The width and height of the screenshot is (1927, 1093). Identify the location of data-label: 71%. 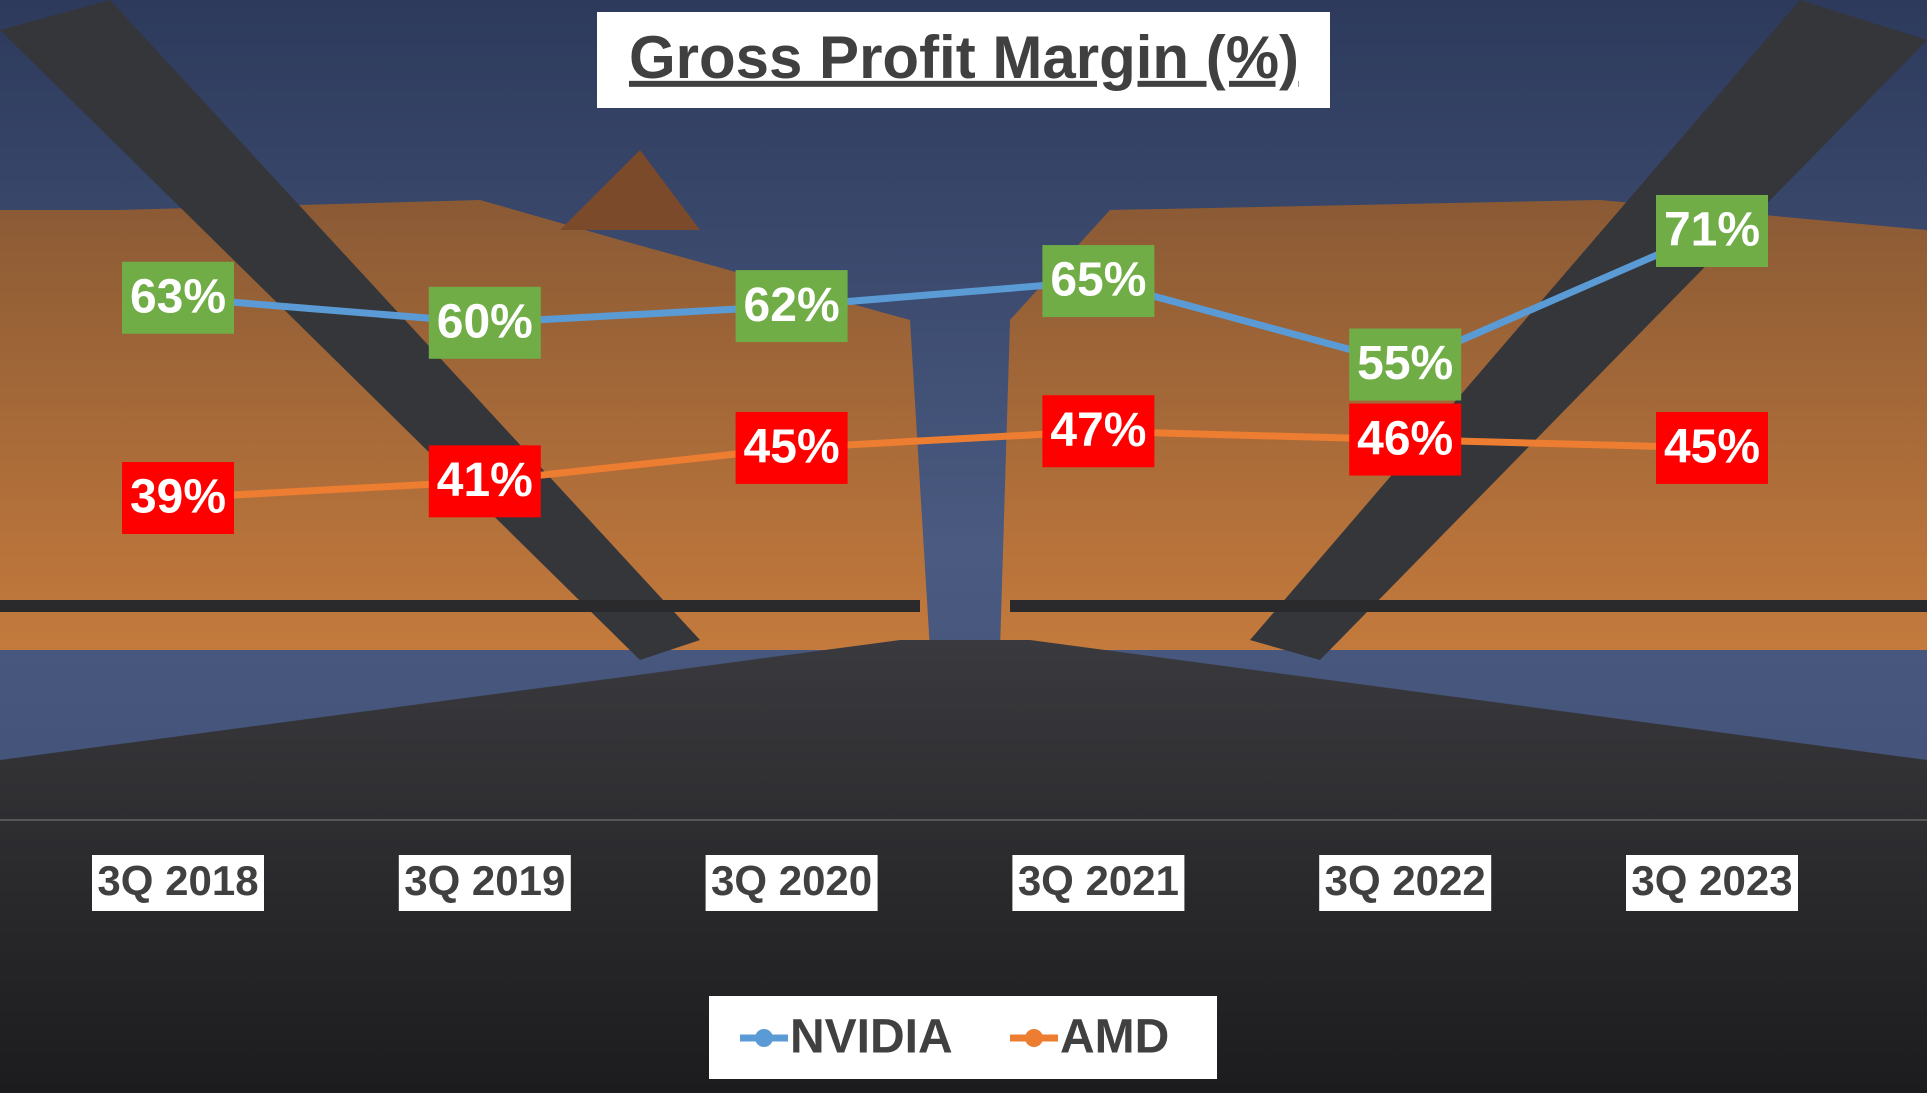
(1712, 230).